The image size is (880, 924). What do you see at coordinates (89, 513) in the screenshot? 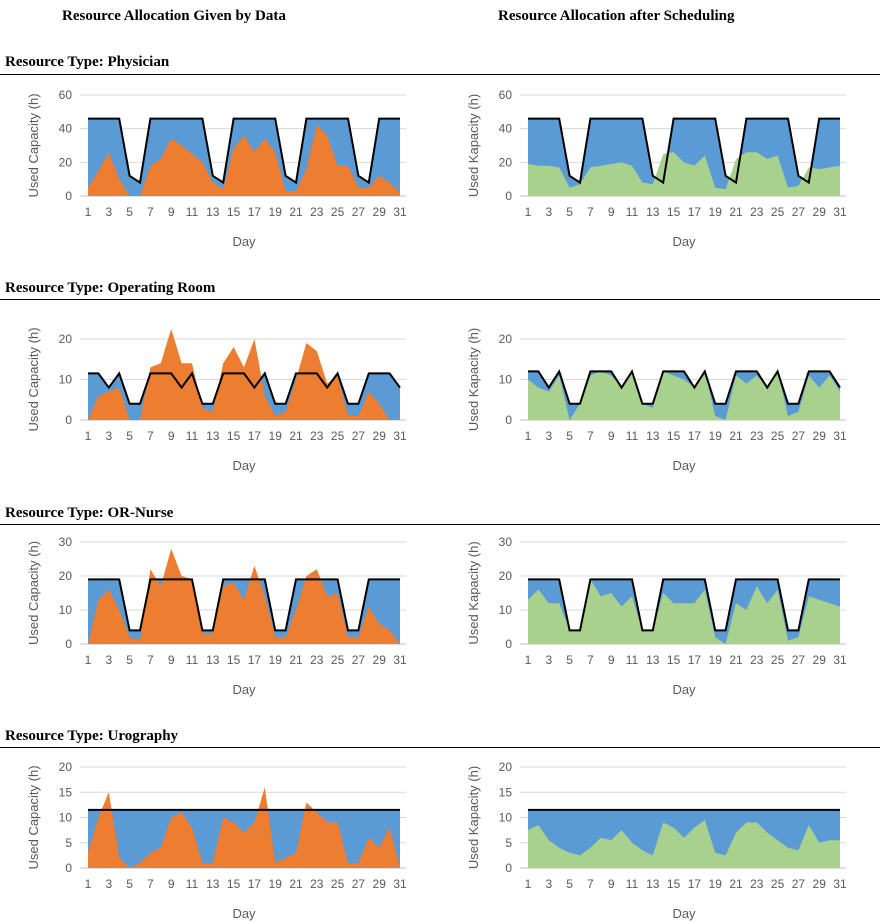
I see `section-title-or-nurse: Resource Type: OR-Nurse` at bounding box center [89, 513].